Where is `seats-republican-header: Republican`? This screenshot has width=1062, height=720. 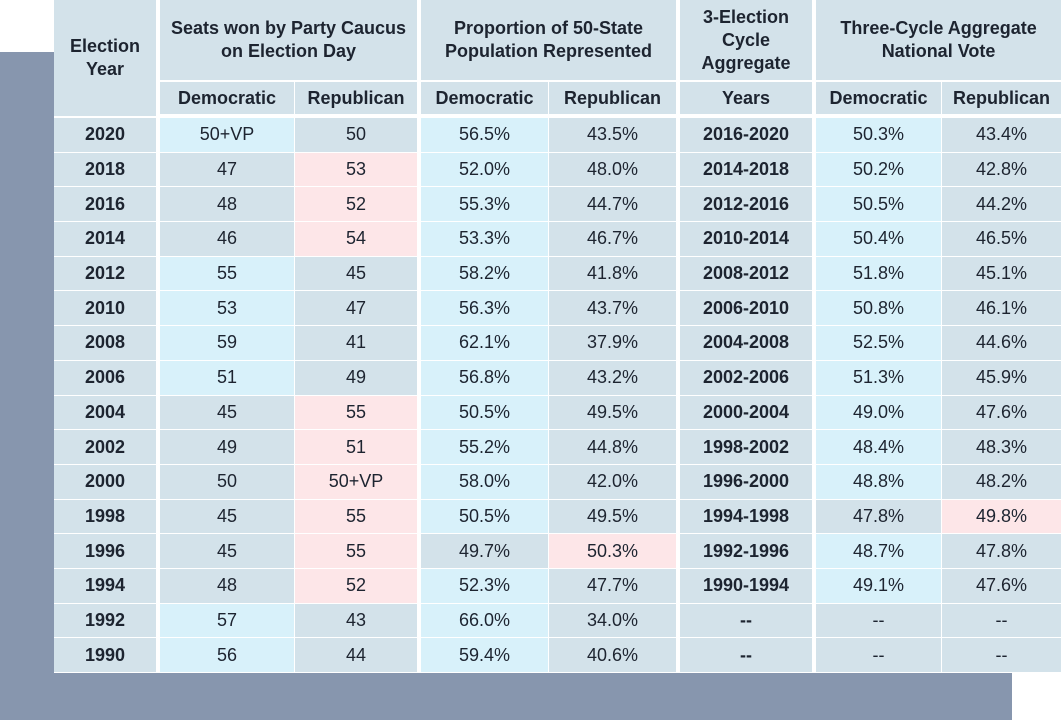 seats-republican-header: Republican is located at coordinates (358, 100).